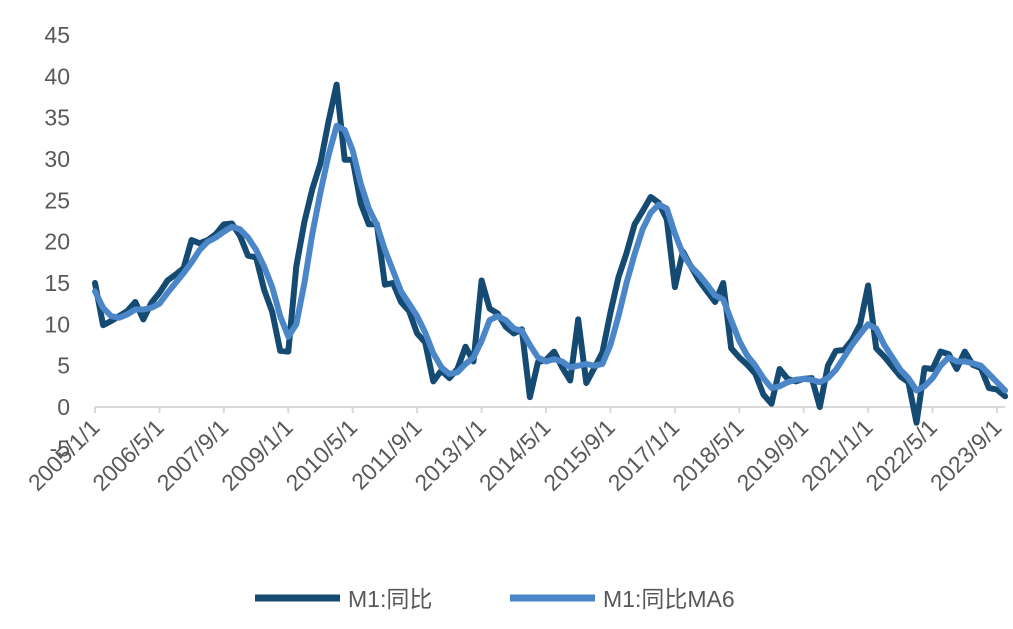 This screenshot has width=1013, height=629. What do you see at coordinates (390, 599) in the screenshot?
I see `legend-label: M1:同比` at bounding box center [390, 599].